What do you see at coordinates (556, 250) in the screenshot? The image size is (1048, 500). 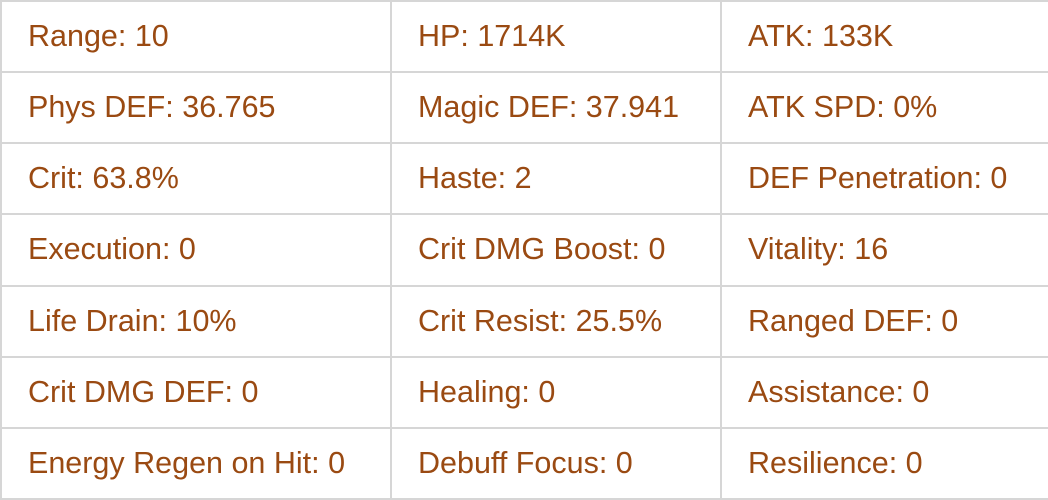 I see `stat-cell: Crit DMG Boost: 0` at bounding box center [556, 250].